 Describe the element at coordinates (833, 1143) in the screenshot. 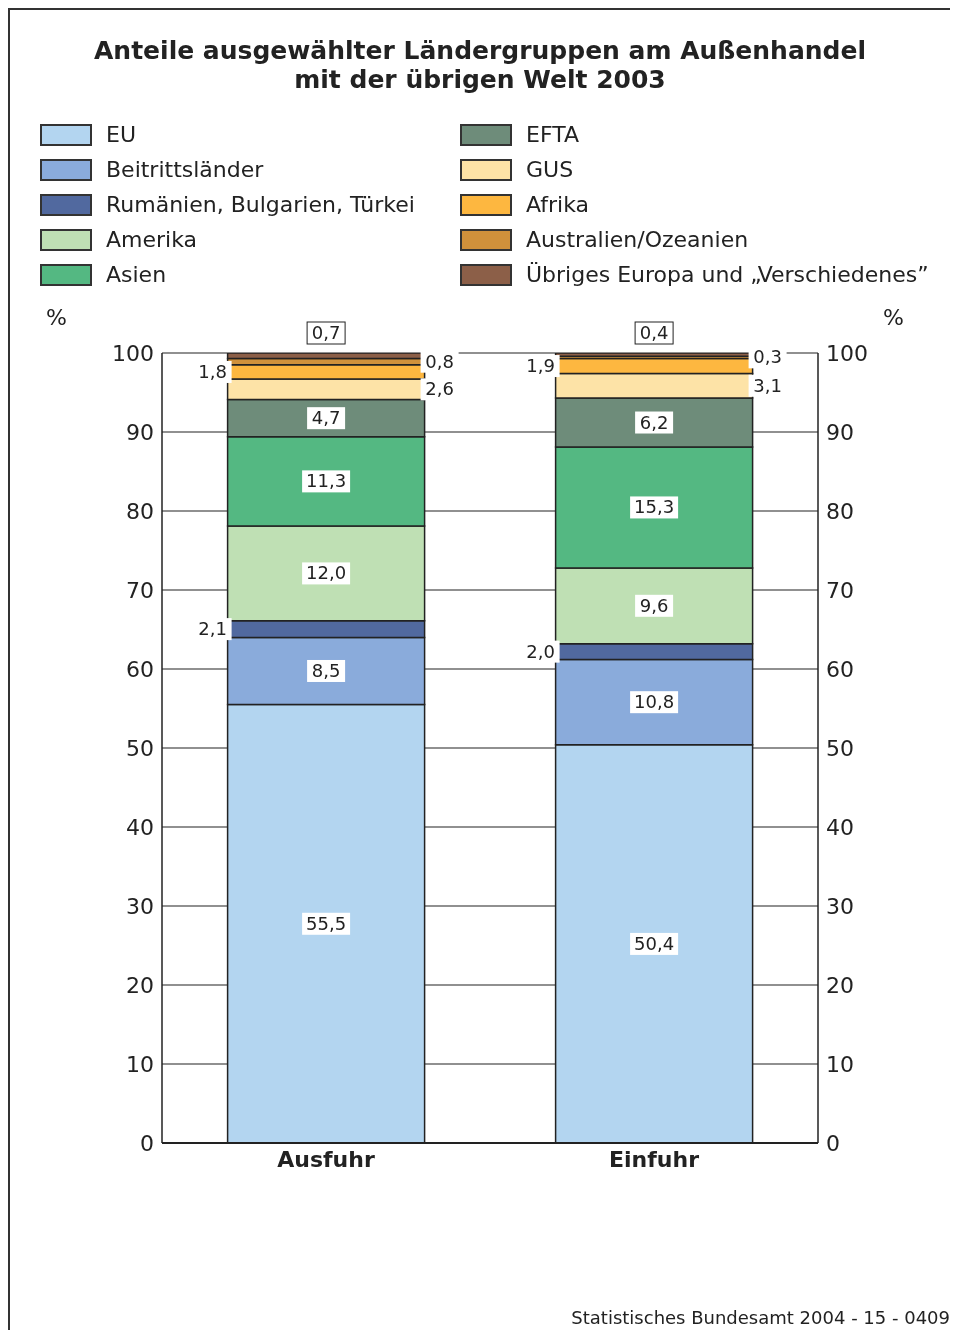

I see `y2-tick-label: 0` at that location.